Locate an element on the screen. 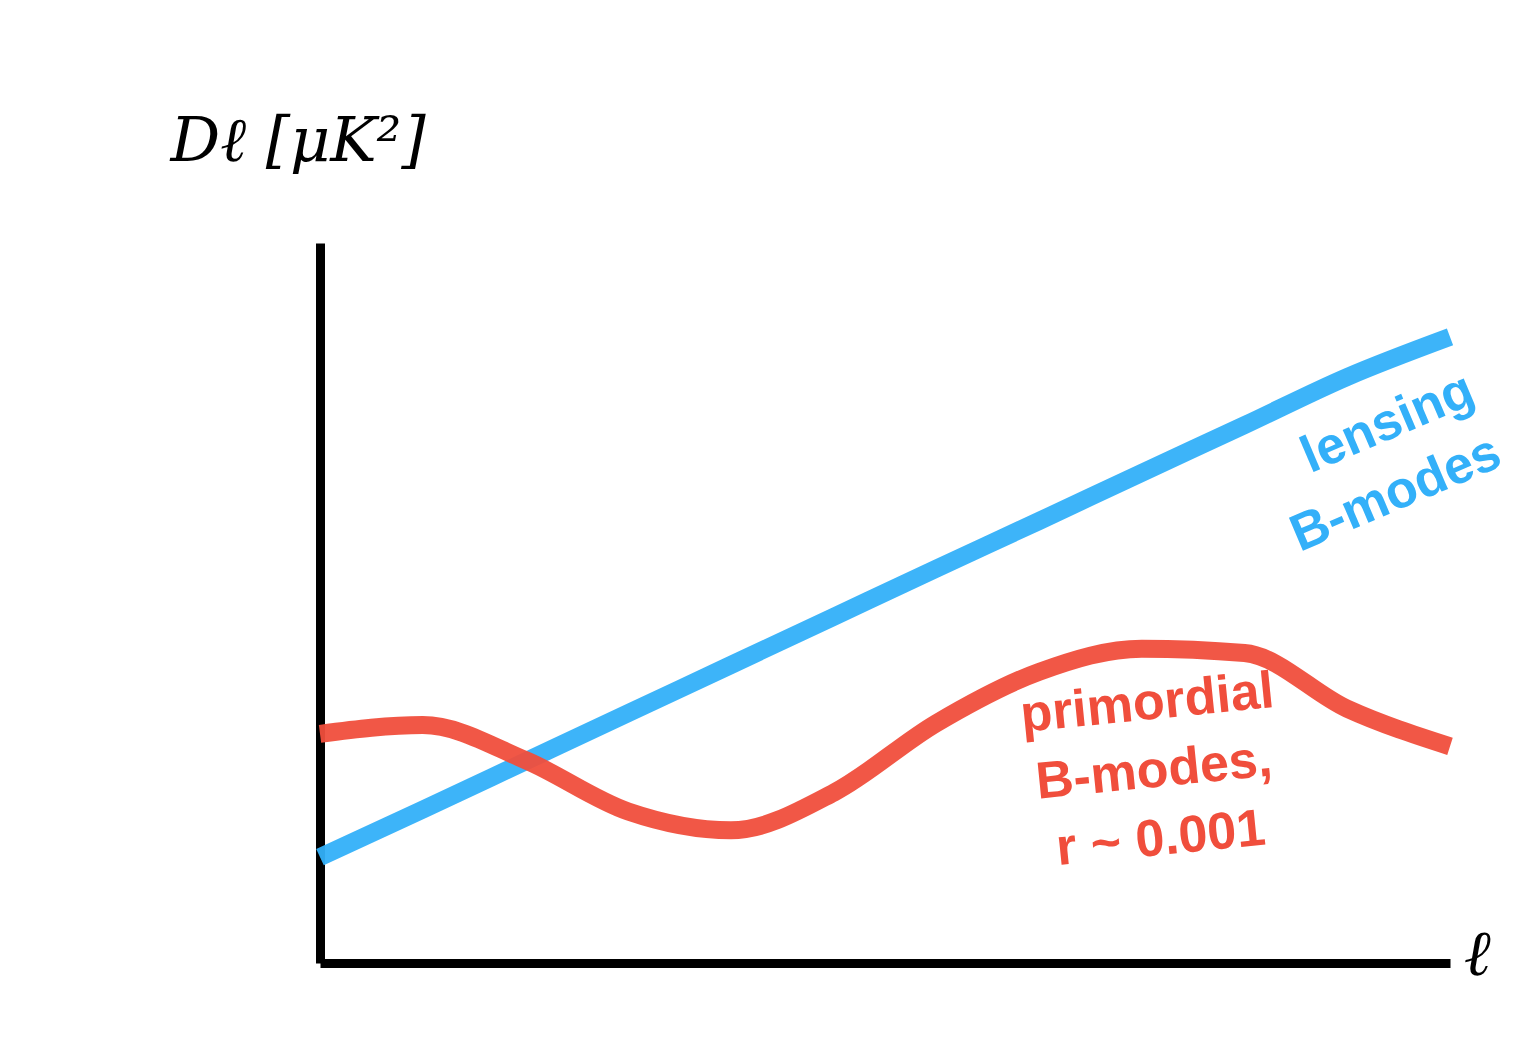 The image size is (1531, 1041). text: primordial B-modes, r ~ 0.001 is located at coordinates (1147, 768).